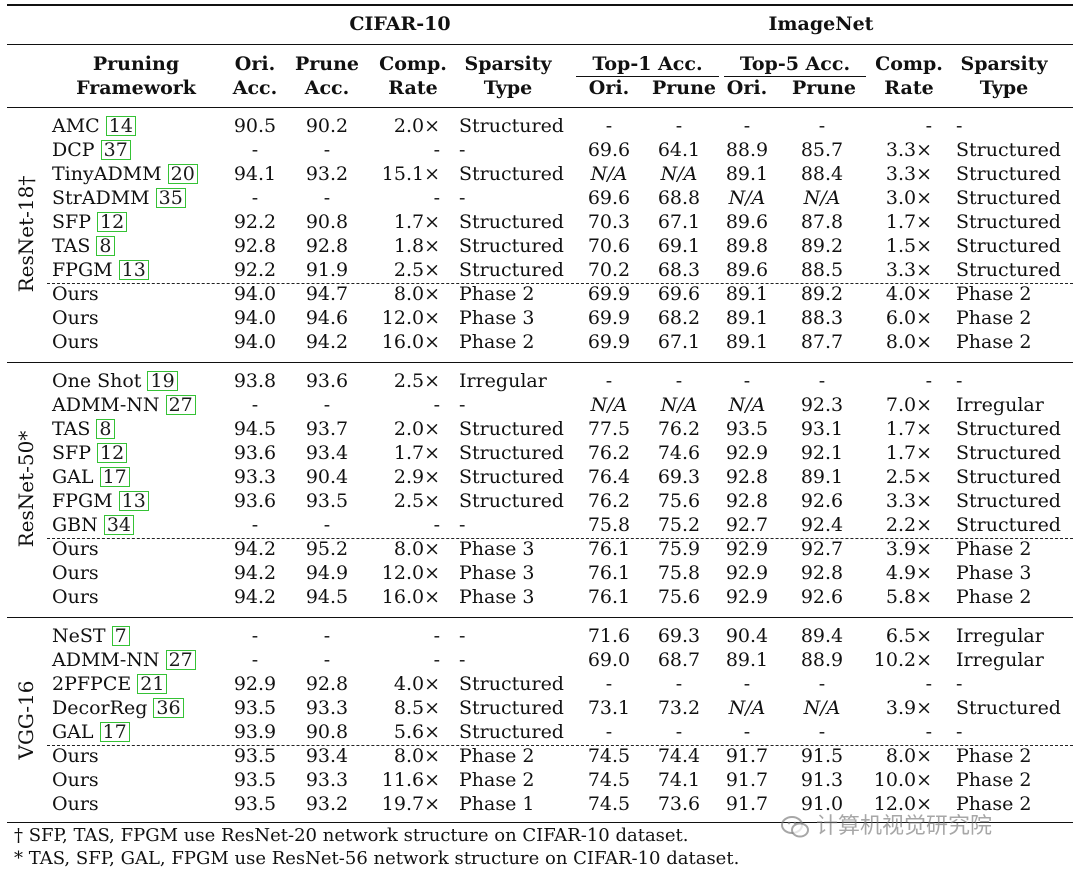  I want to click on cell-i-rate: 2.5×, so click(908, 477).